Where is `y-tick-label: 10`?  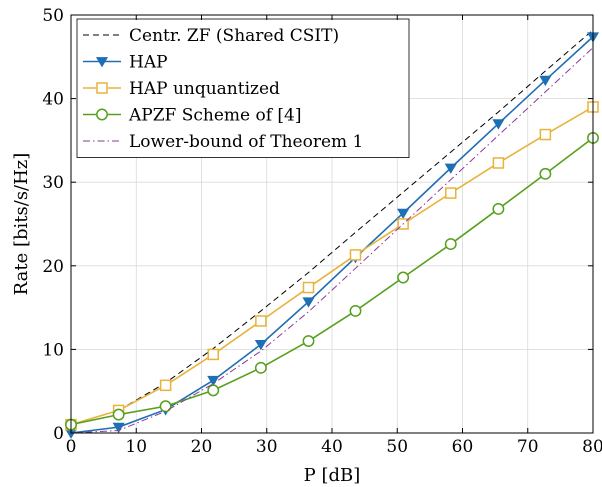 y-tick-label: 10 is located at coordinates (53, 350).